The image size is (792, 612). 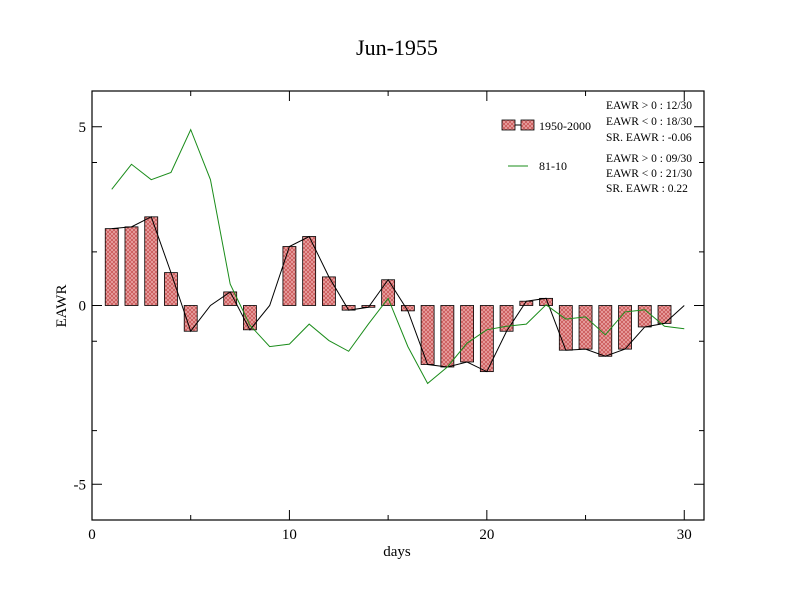 I want to click on x-axis-label: days, so click(x=397, y=552).